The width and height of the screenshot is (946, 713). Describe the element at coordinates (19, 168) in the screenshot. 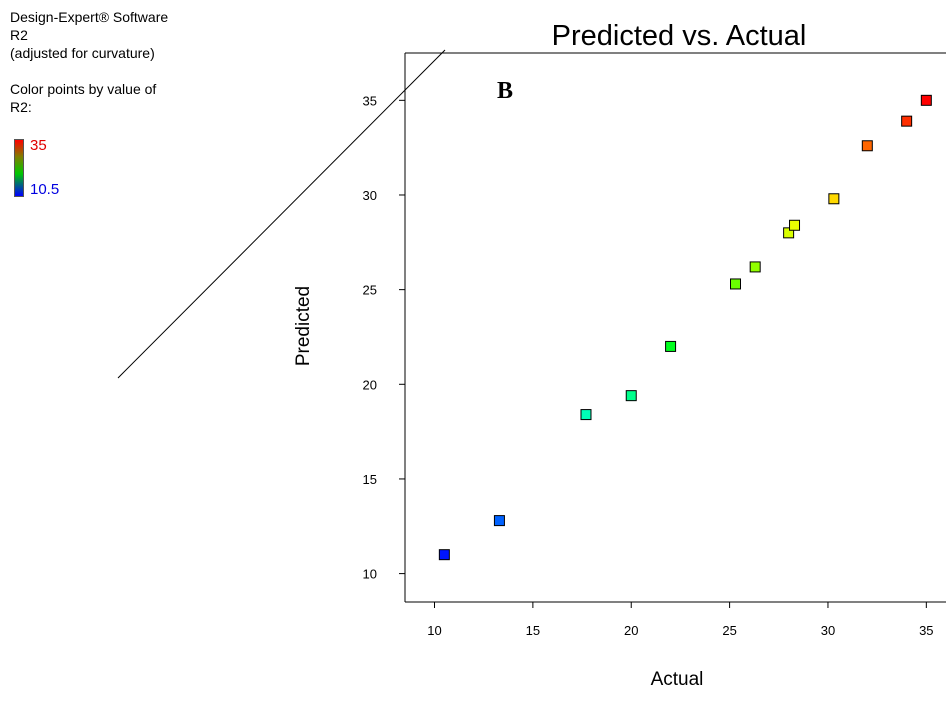

I see `color-scale-bar` at that location.